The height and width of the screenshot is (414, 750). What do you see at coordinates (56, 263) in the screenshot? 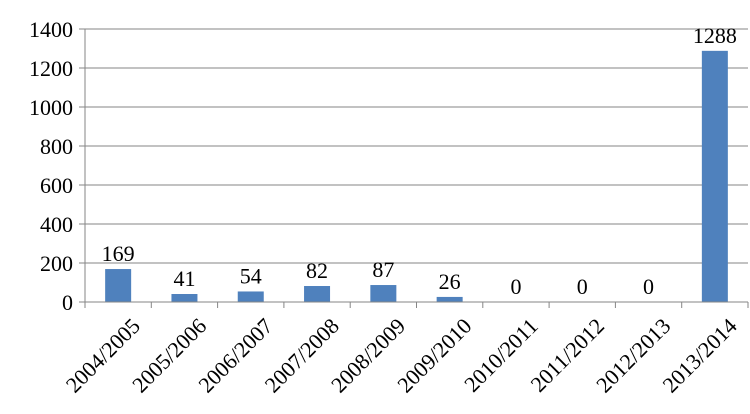
I see `y-tick-label: 200` at bounding box center [56, 263].